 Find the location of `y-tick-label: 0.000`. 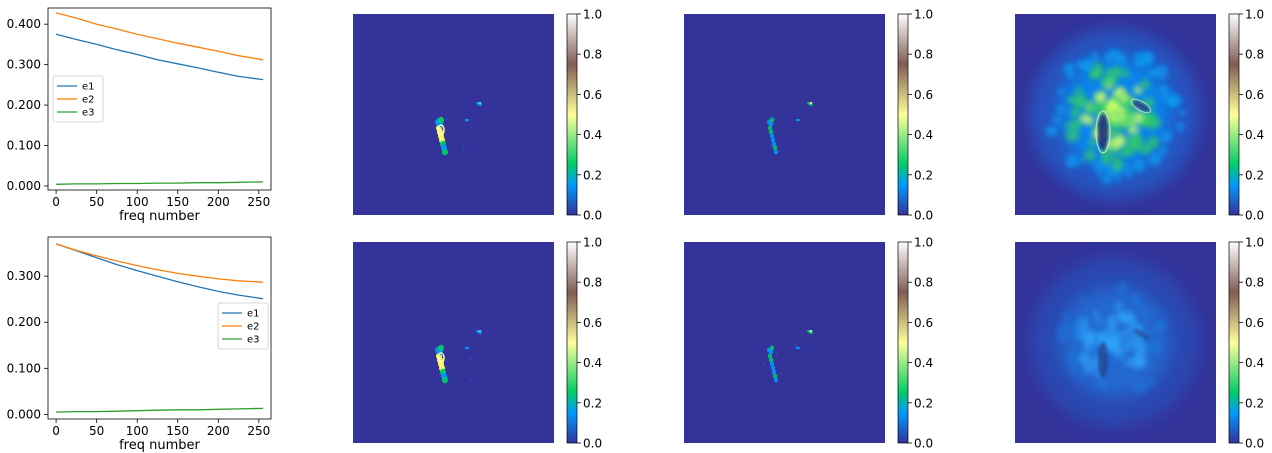

y-tick-label: 0.000 is located at coordinates (24, 186).